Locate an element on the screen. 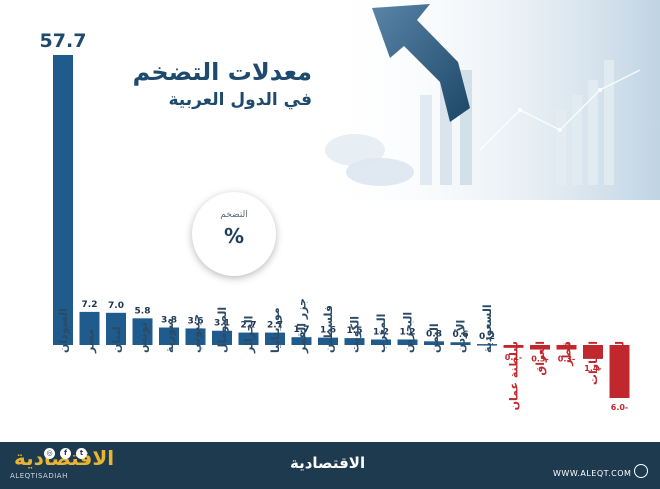 This screenshot has height=489, width=660. title-block: معدلات التضخم في الدول العربية is located at coordinates (222, 84).